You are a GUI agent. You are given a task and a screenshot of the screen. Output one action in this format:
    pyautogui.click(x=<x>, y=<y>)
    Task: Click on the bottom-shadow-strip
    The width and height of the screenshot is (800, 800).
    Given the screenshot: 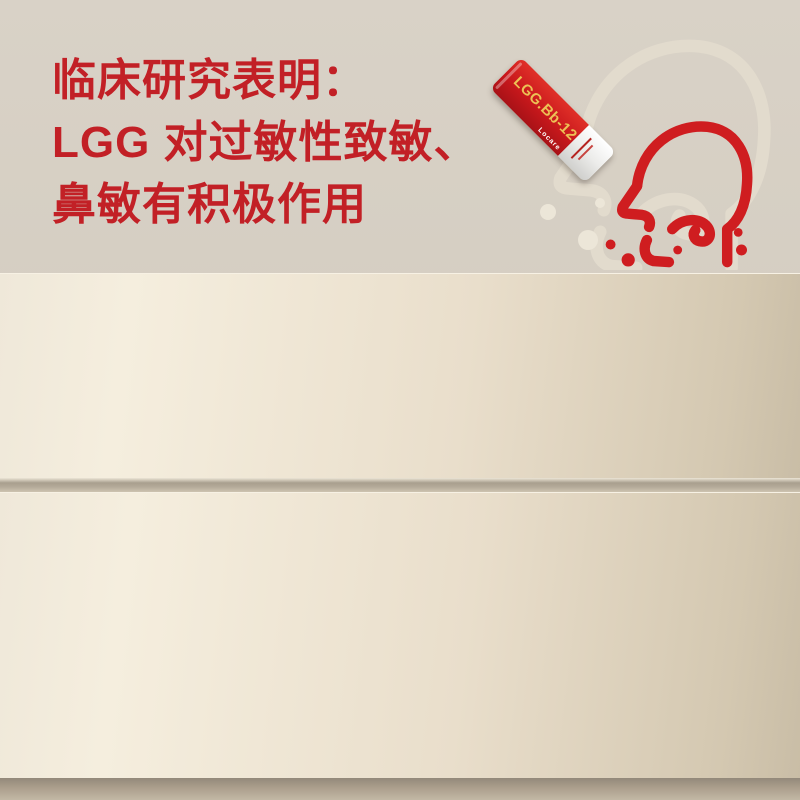 What is the action you would take?
    pyautogui.click(x=400, y=789)
    